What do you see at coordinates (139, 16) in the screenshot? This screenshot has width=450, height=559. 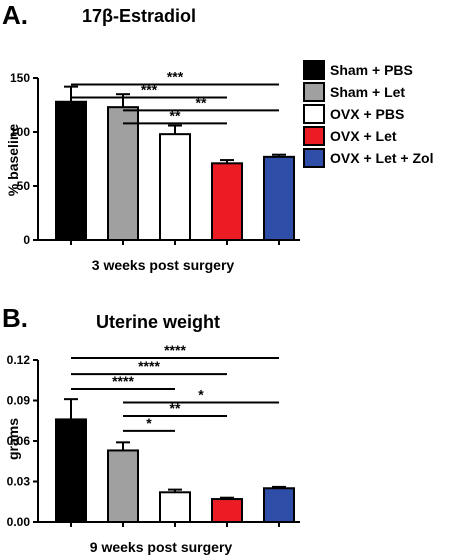 I see `panel-a-title: 17β-Estradiol` at bounding box center [139, 16].